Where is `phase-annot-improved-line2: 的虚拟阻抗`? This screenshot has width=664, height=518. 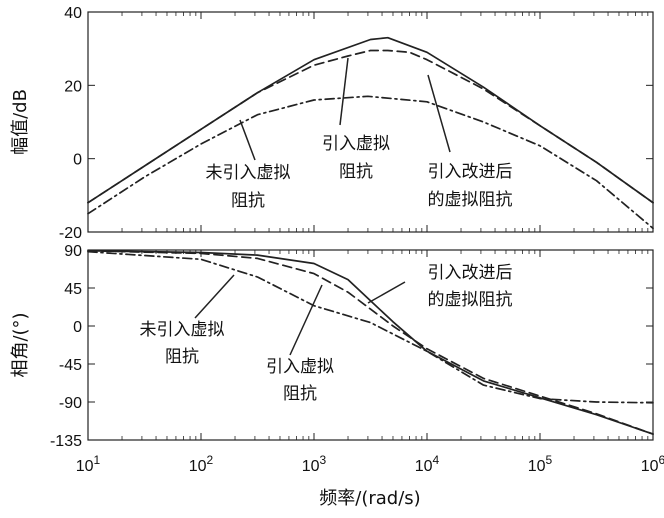 phase-annot-improved-line2: 的虚拟阻抗 is located at coordinates (470, 300).